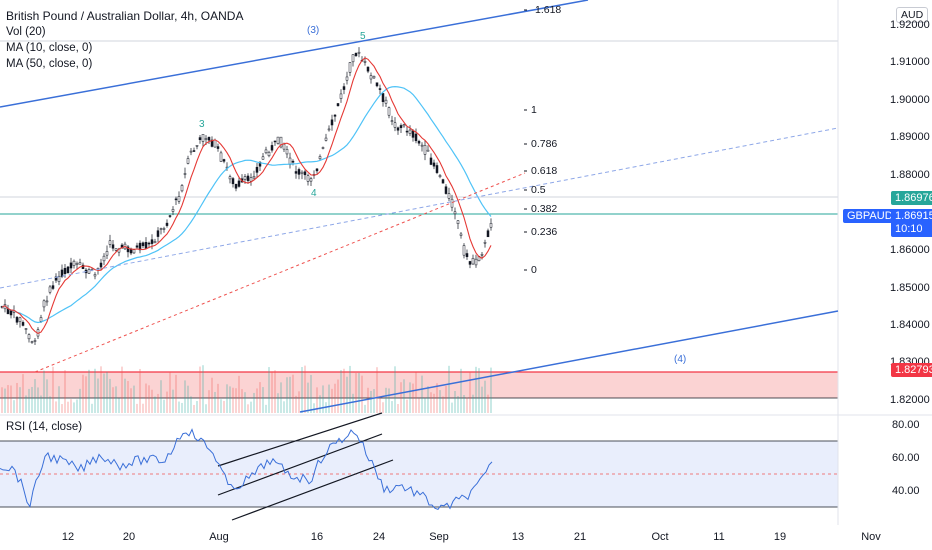 Image resolution: width=932 pixels, height=550 pixels. What do you see at coordinates (379, 537) in the screenshot?
I see `time-label: 24` at bounding box center [379, 537].